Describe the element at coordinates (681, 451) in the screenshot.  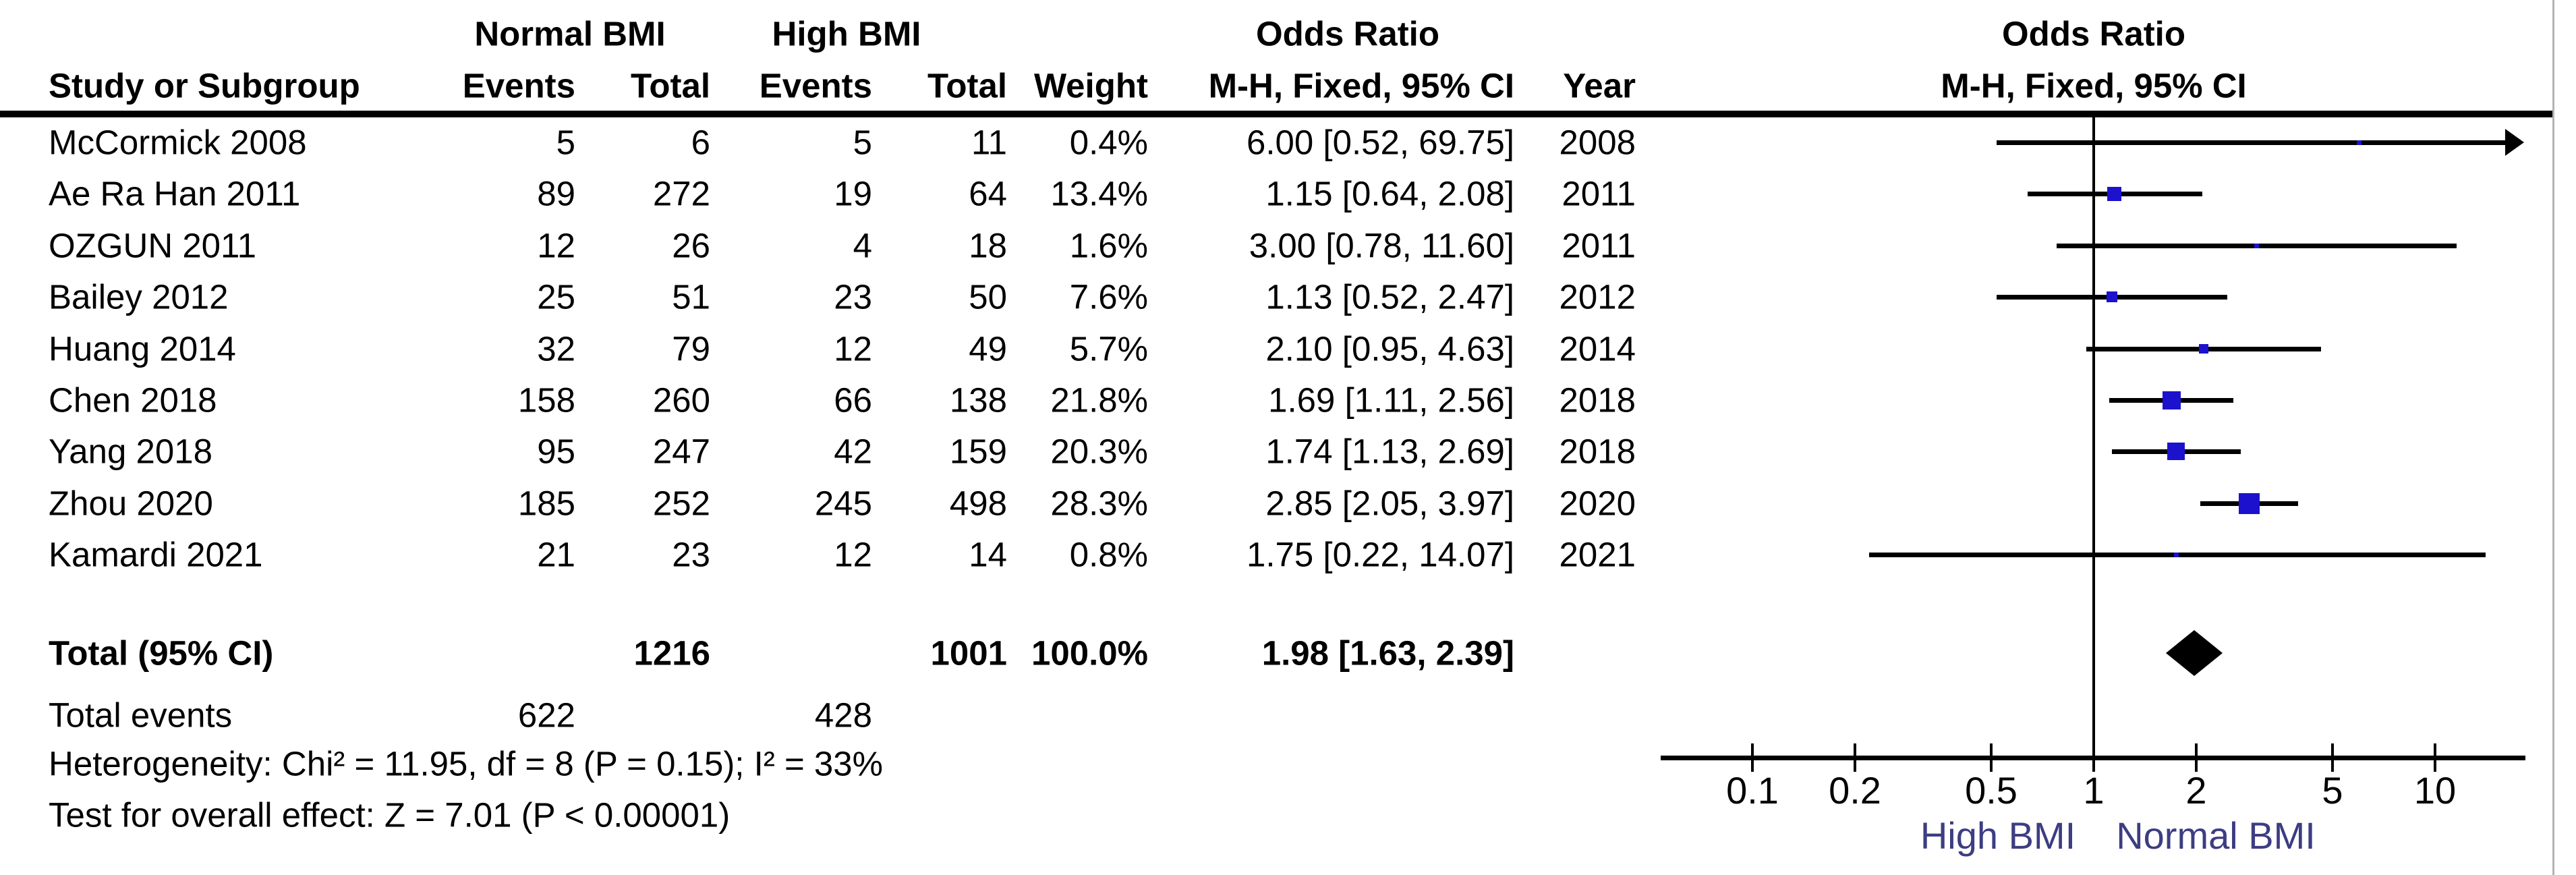
I see `total-normal-cell: 247` at that location.